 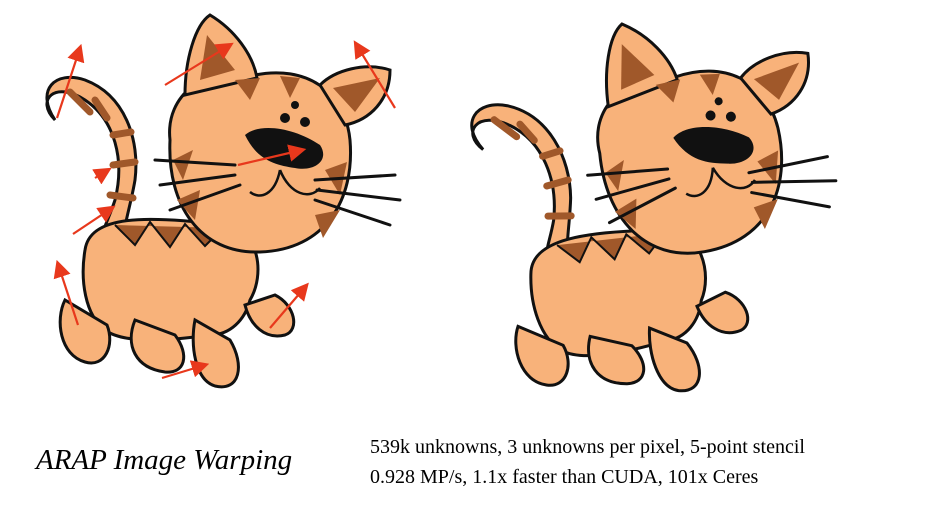 What do you see at coordinates (289, 305) in the screenshot?
I see `arrow-back-paw` at bounding box center [289, 305].